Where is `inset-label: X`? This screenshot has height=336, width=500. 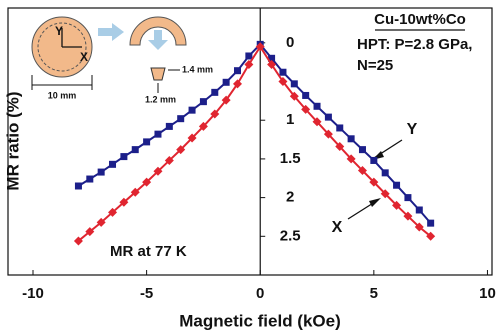
inset-label: X is located at coordinates (84, 57).